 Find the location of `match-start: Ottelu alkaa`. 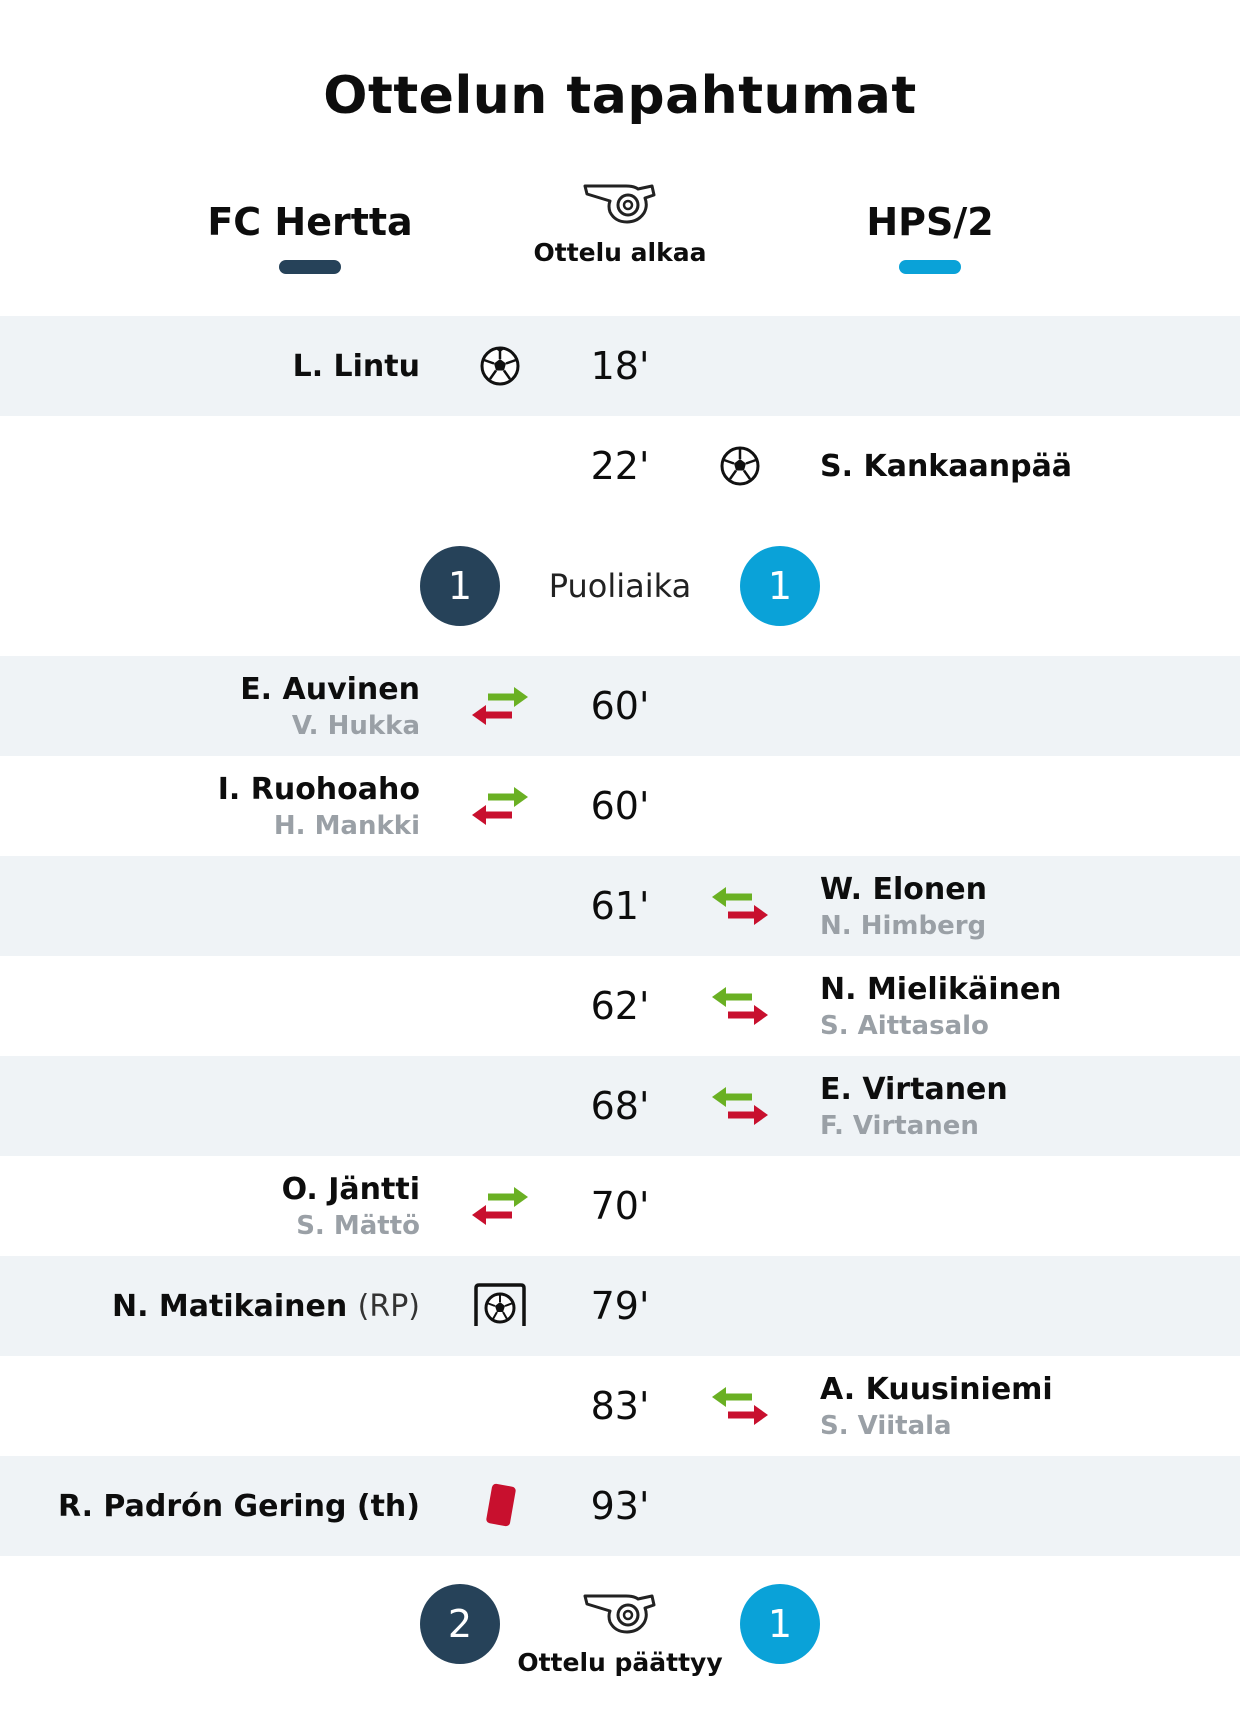

match-start: Ottelu alkaa is located at coordinates (620, 223).